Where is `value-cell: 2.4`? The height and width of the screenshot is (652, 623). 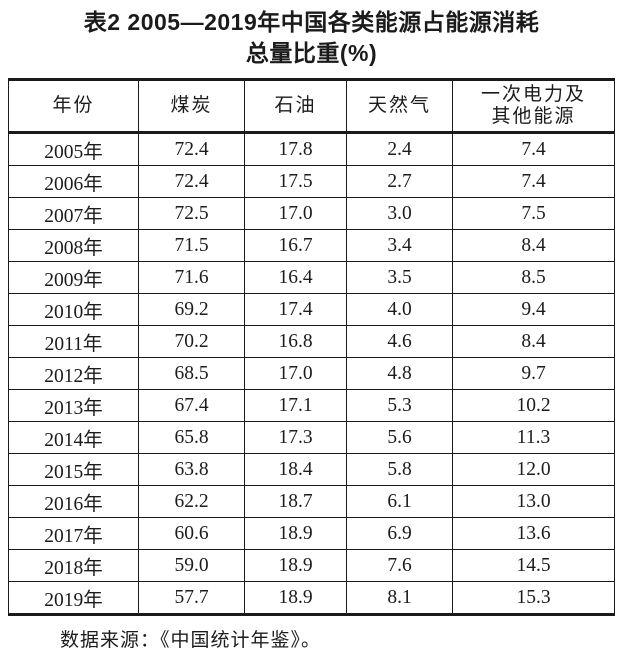 value-cell: 2.4 is located at coordinates (399, 149).